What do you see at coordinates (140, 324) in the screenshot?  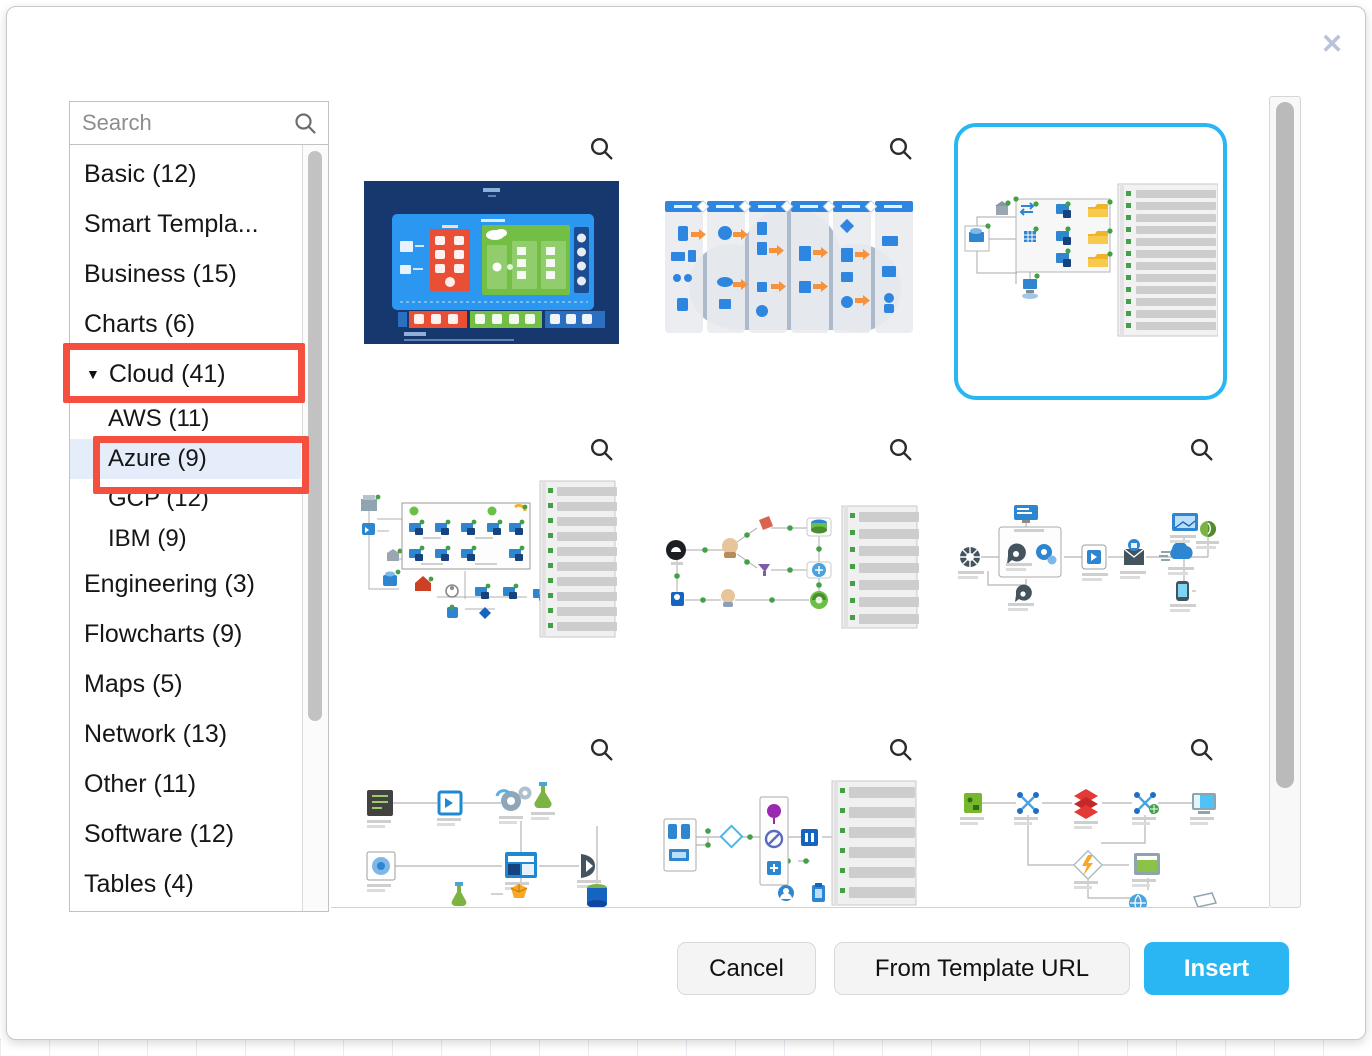 I see `sidebar-item-charts: Charts (6)` at bounding box center [140, 324].